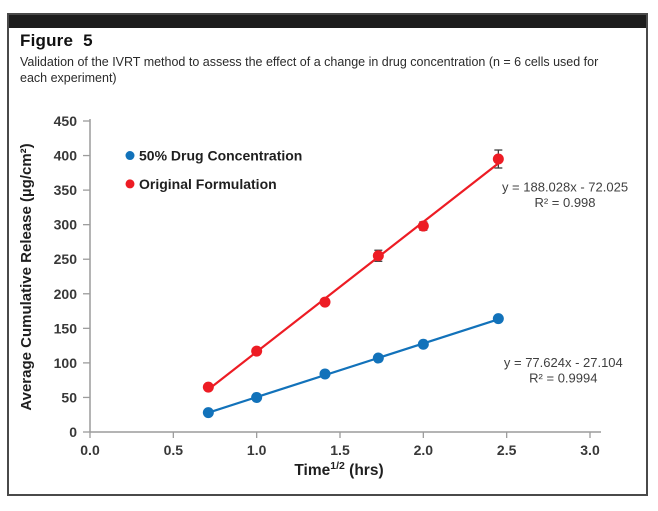 Image resolution: width=658 pixels, height=511 pixels. I want to click on y-tick-label: 0, so click(73, 432).